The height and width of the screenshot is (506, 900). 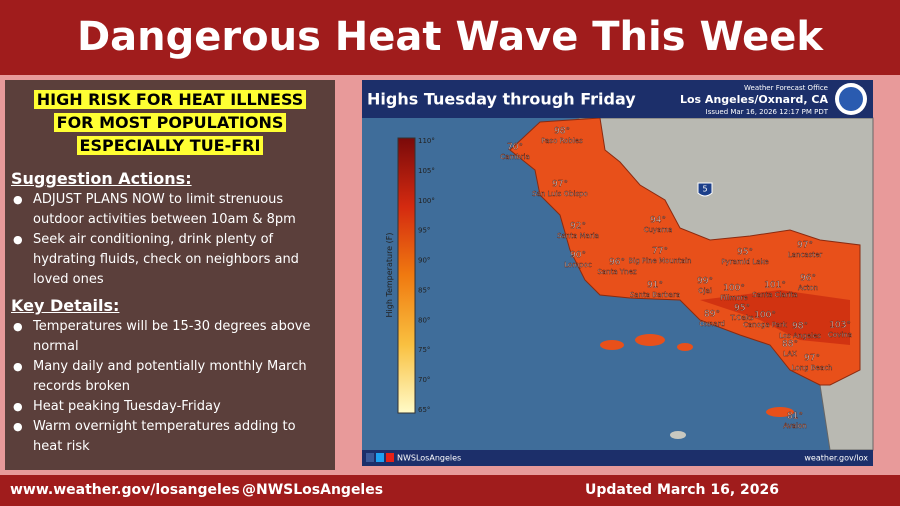 I want to click on city-temp: 101°, so click(x=775, y=286).